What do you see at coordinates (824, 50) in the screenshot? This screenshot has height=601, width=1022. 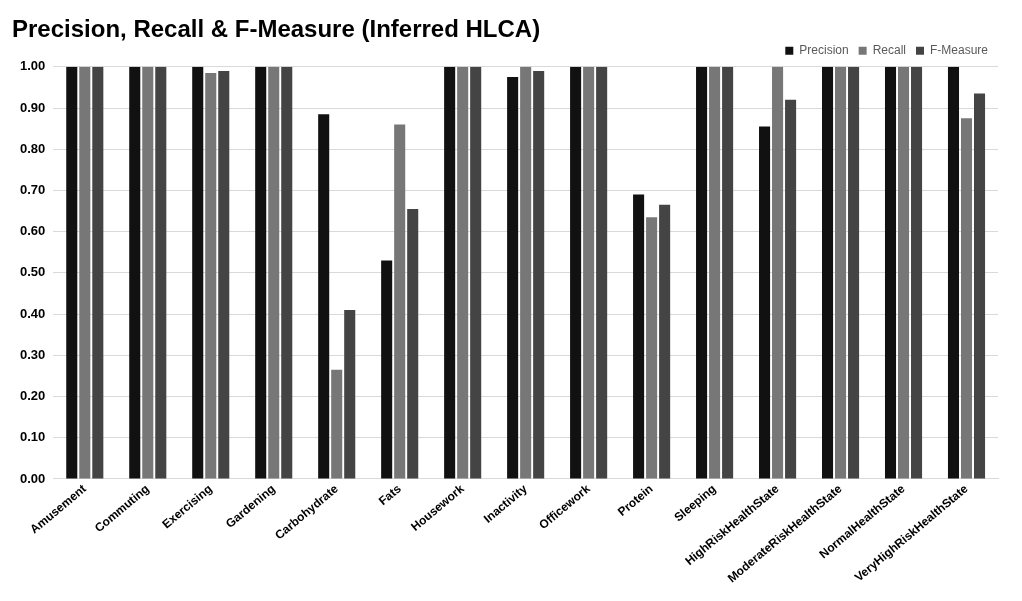 I see `legend-label: Precision` at bounding box center [824, 50].